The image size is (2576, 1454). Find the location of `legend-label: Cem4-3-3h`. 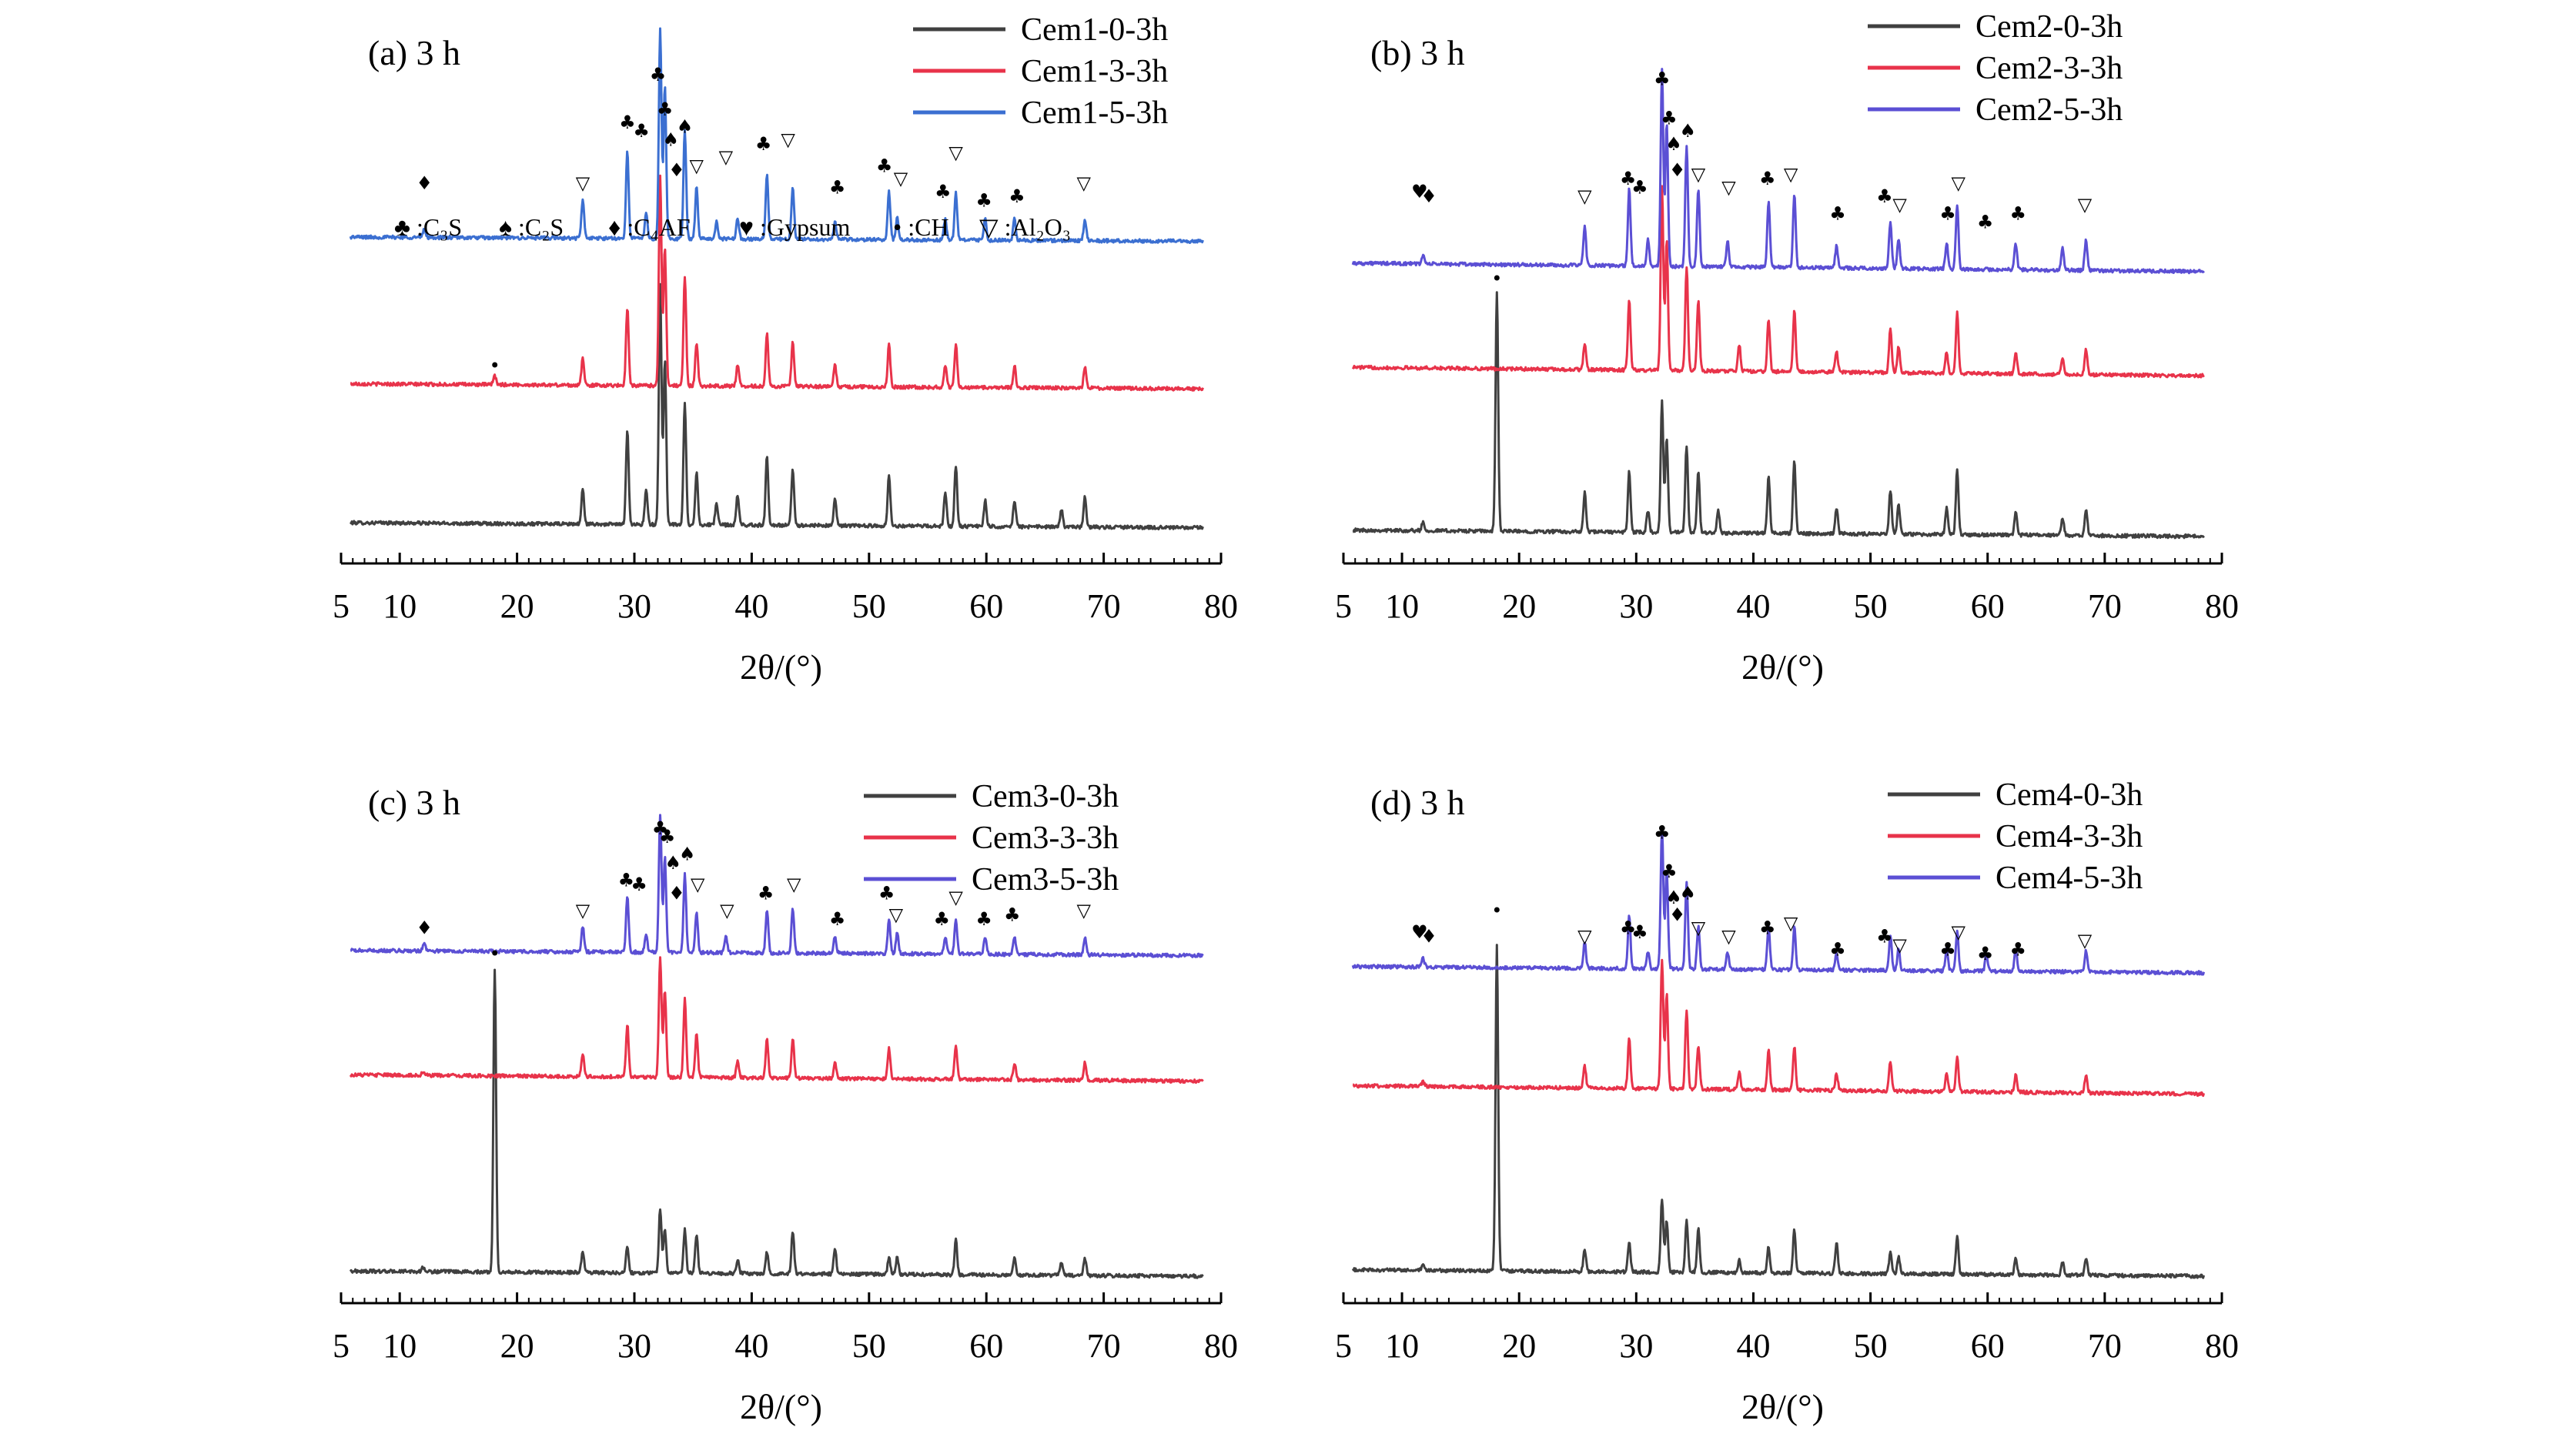

legend-label: Cem4-3-3h is located at coordinates (2069, 836).